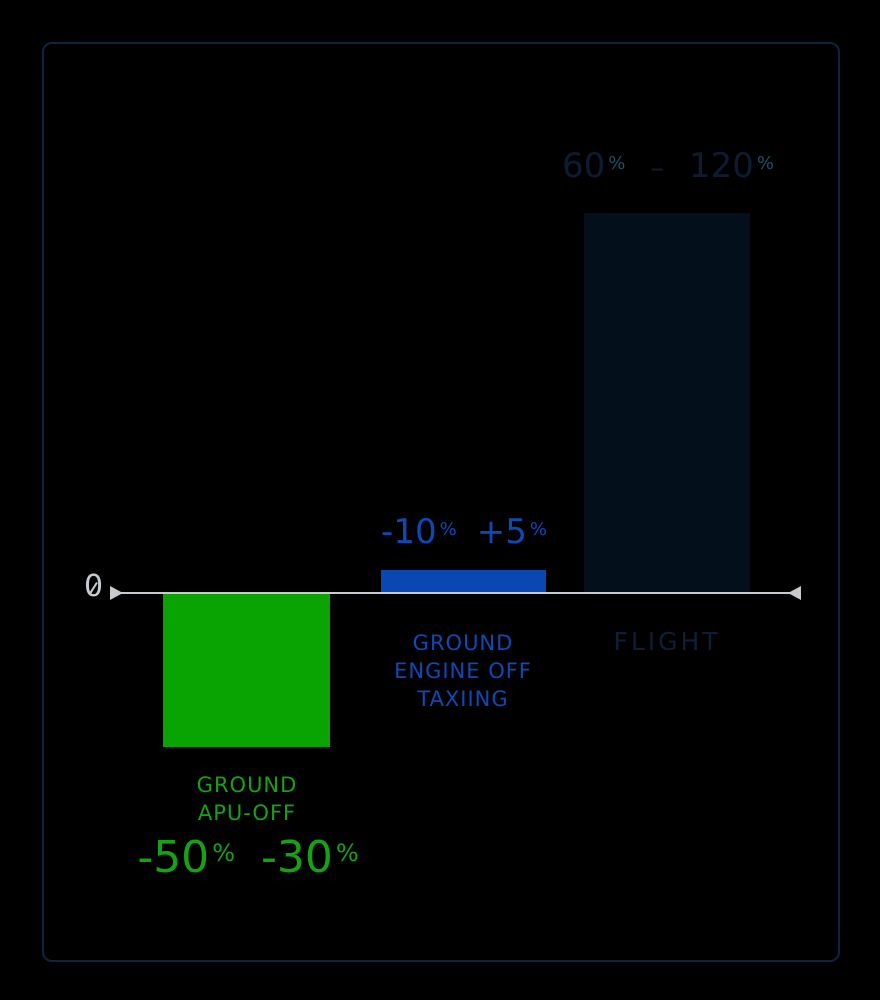 Image resolution: width=880 pixels, height=1000 pixels. What do you see at coordinates (246, 670) in the screenshot?
I see `apu-bar` at bounding box center [246, 670].